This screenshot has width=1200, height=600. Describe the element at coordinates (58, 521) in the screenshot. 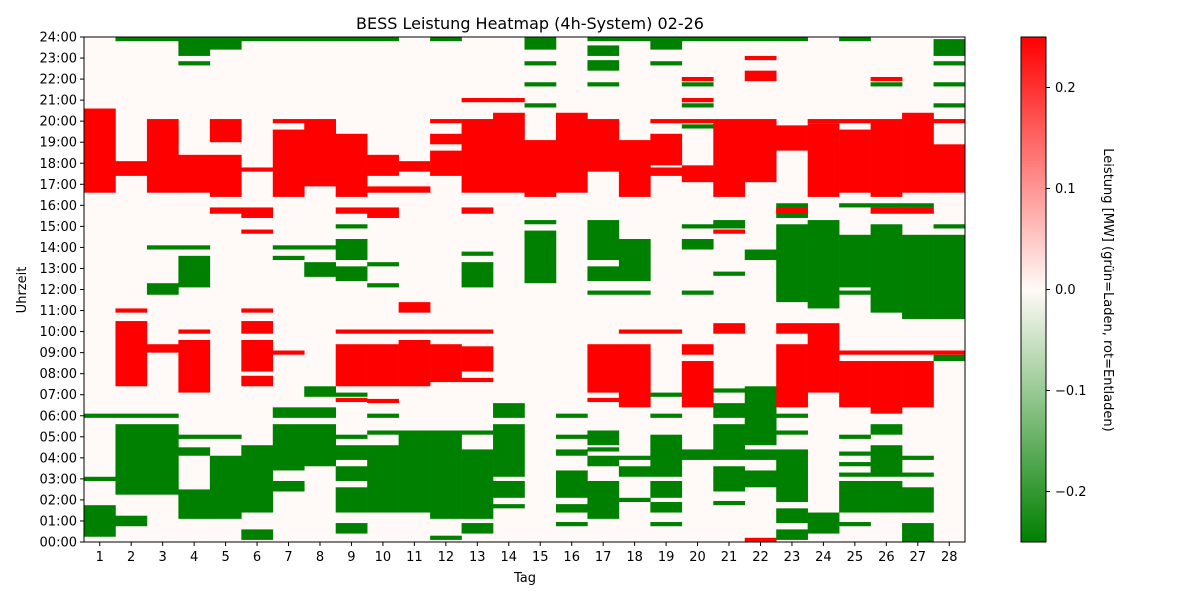

I see `y-tick-label: 01:00` at that location.